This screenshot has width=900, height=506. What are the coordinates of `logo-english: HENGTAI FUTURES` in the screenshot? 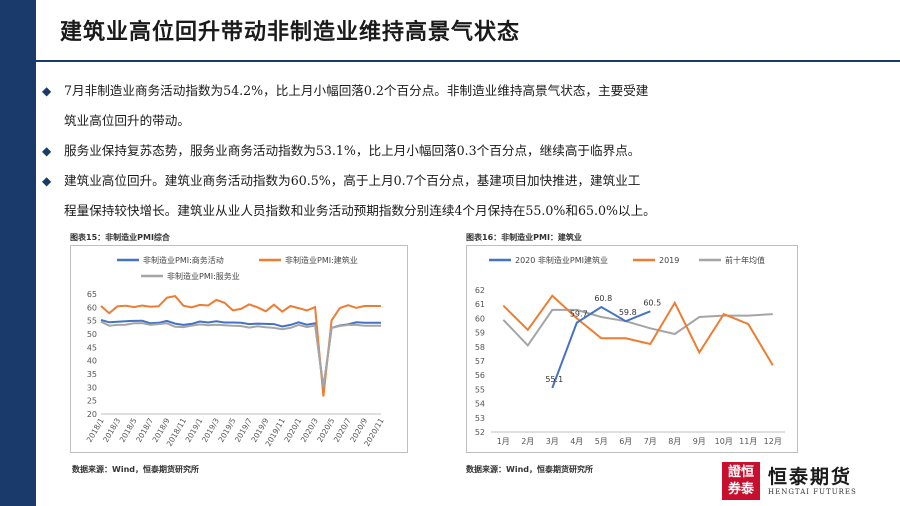 It's located at (812, 492).